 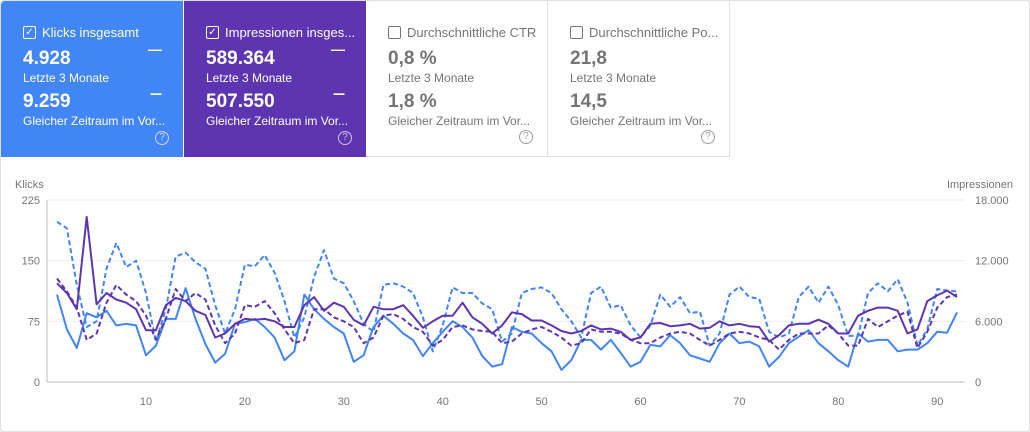 I want to click on y-left-tick-label: 150, so click(x=31, y=262).